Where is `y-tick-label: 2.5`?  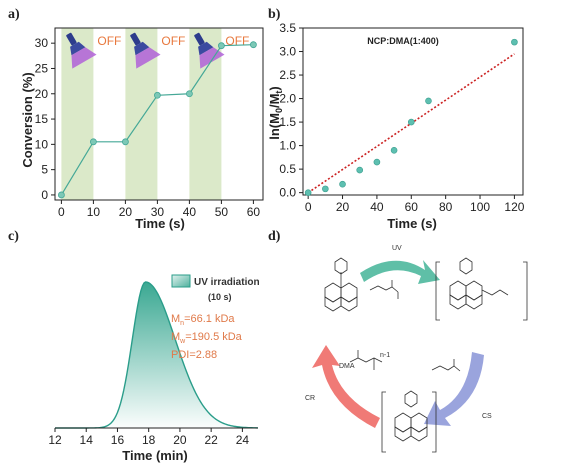 y-tick-label: 2.5 is located at coordinates (287, 75).